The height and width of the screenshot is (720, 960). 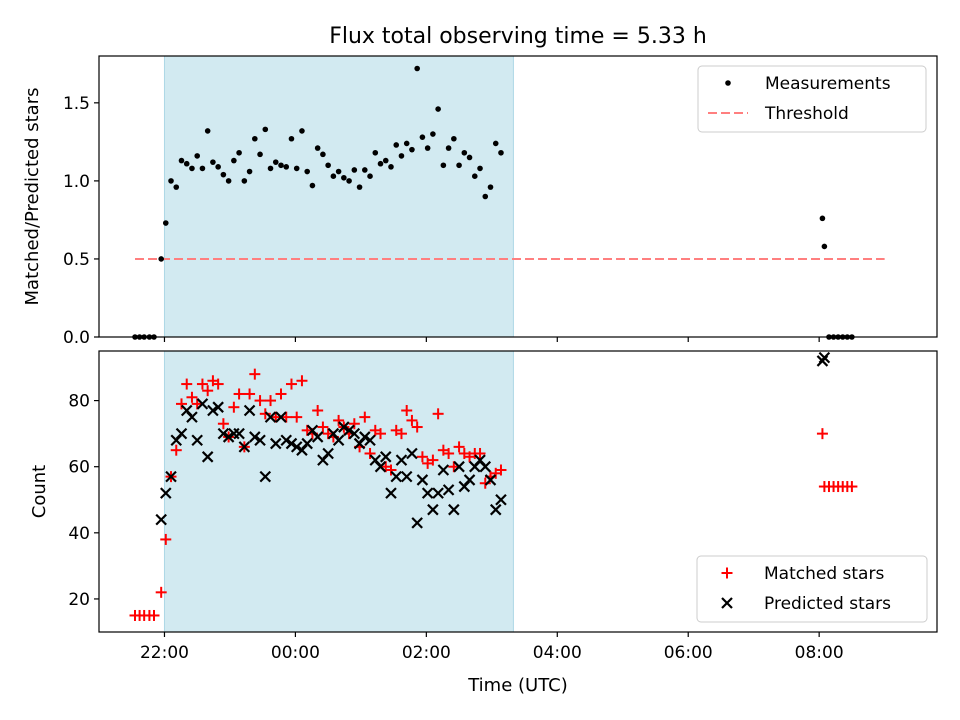 I want to click on legend: Matched stars Predicted stars, so click(x=812, y=589).